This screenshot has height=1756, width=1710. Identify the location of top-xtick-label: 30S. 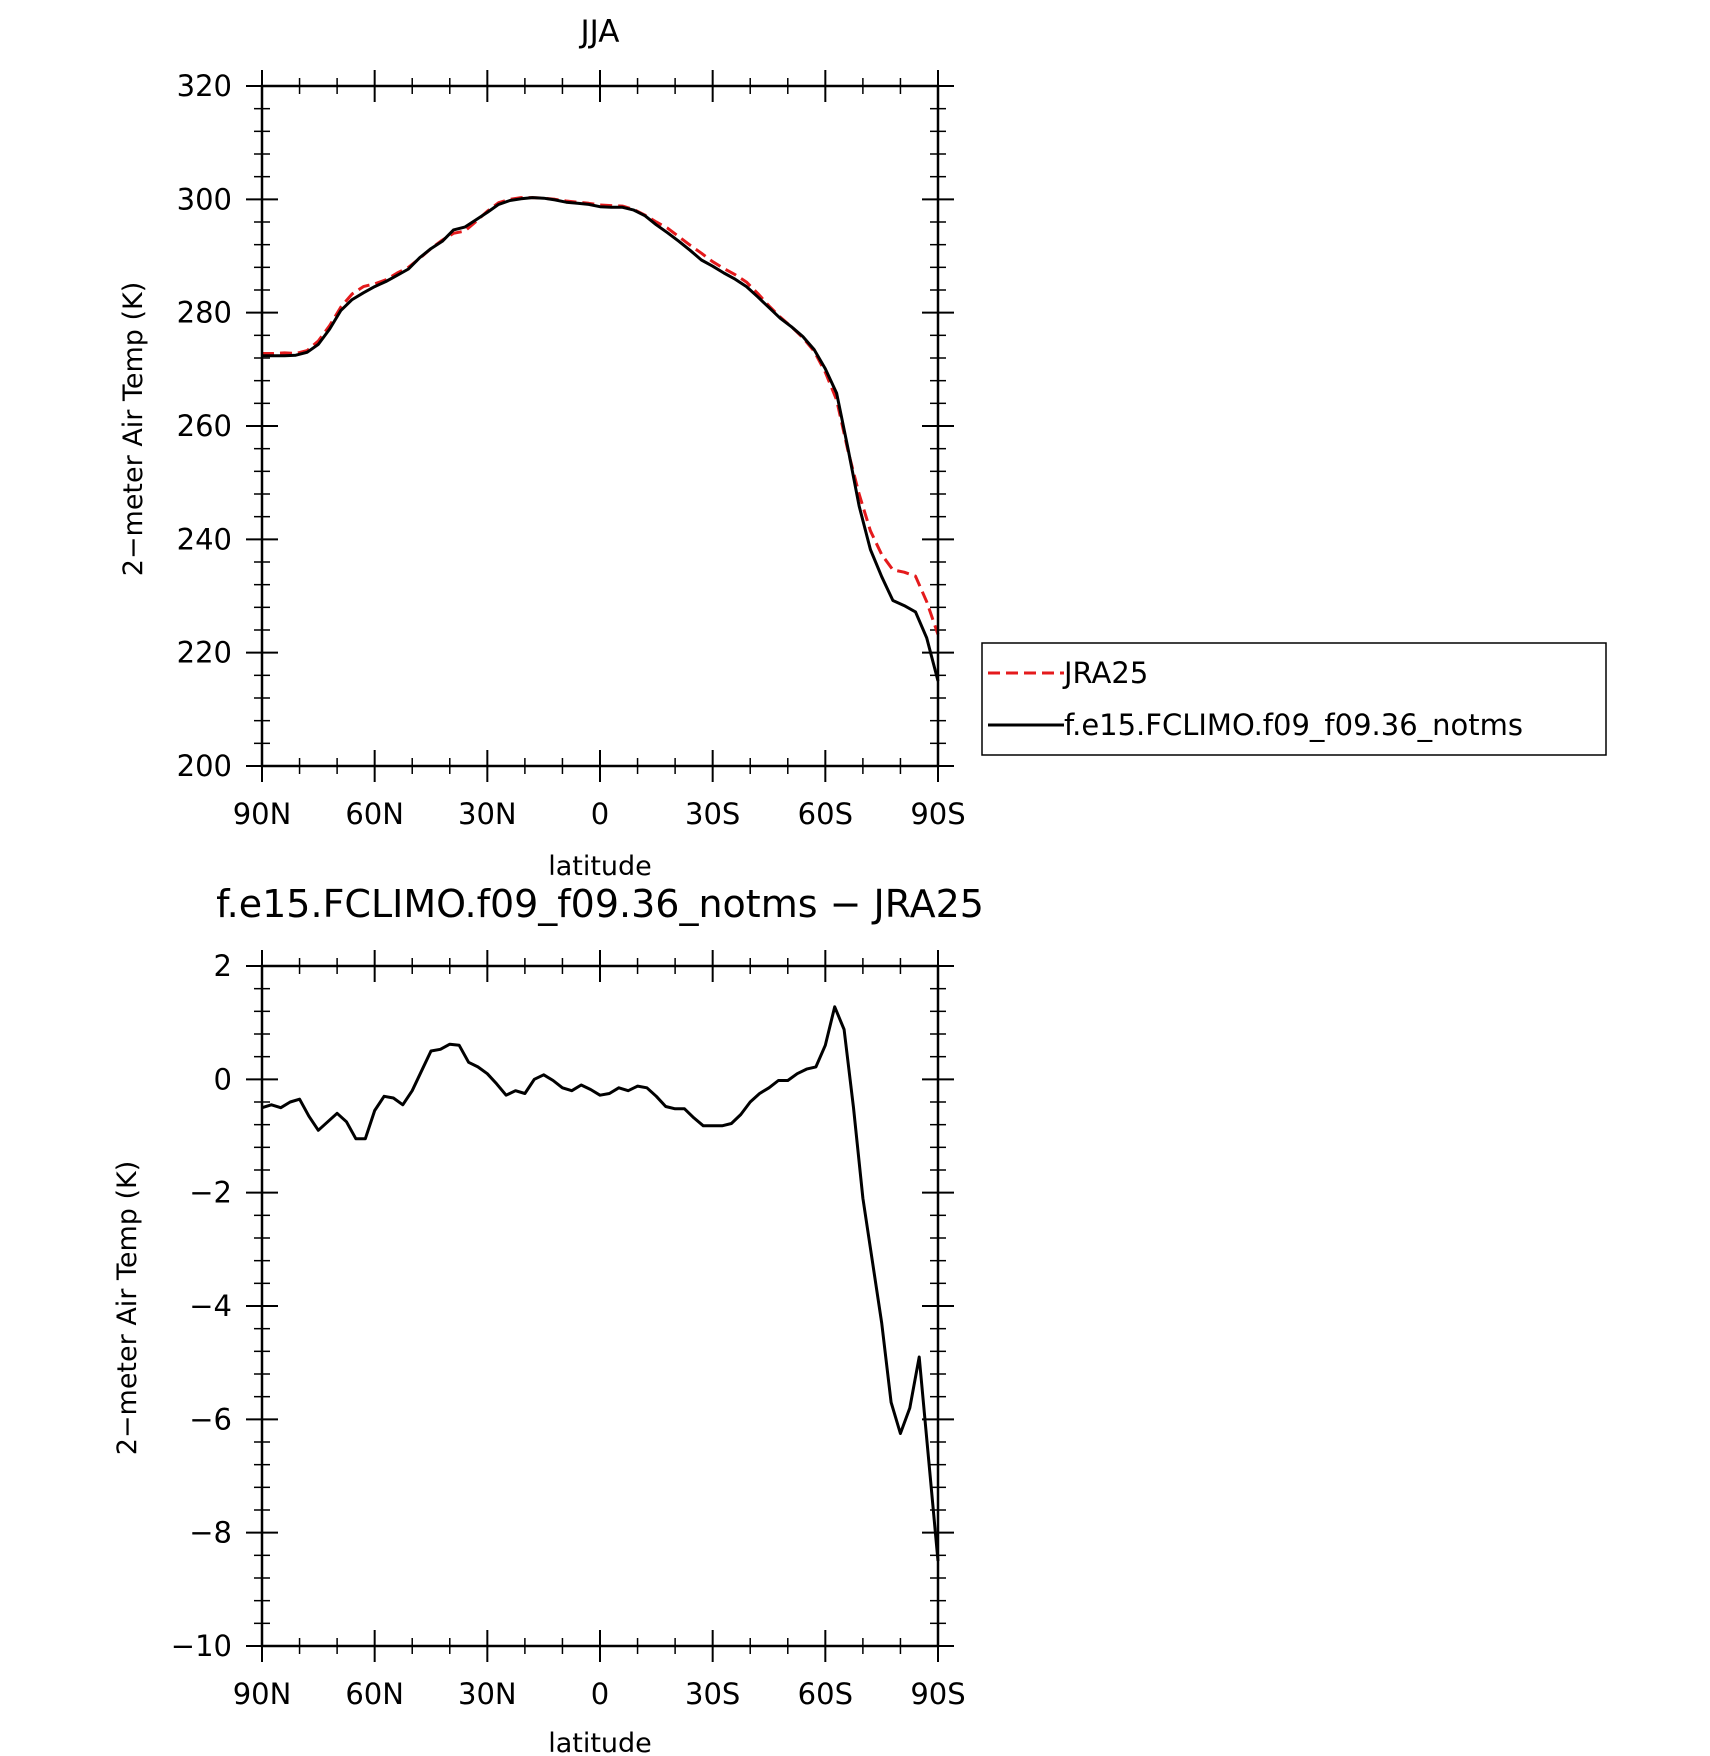
(712, 814).